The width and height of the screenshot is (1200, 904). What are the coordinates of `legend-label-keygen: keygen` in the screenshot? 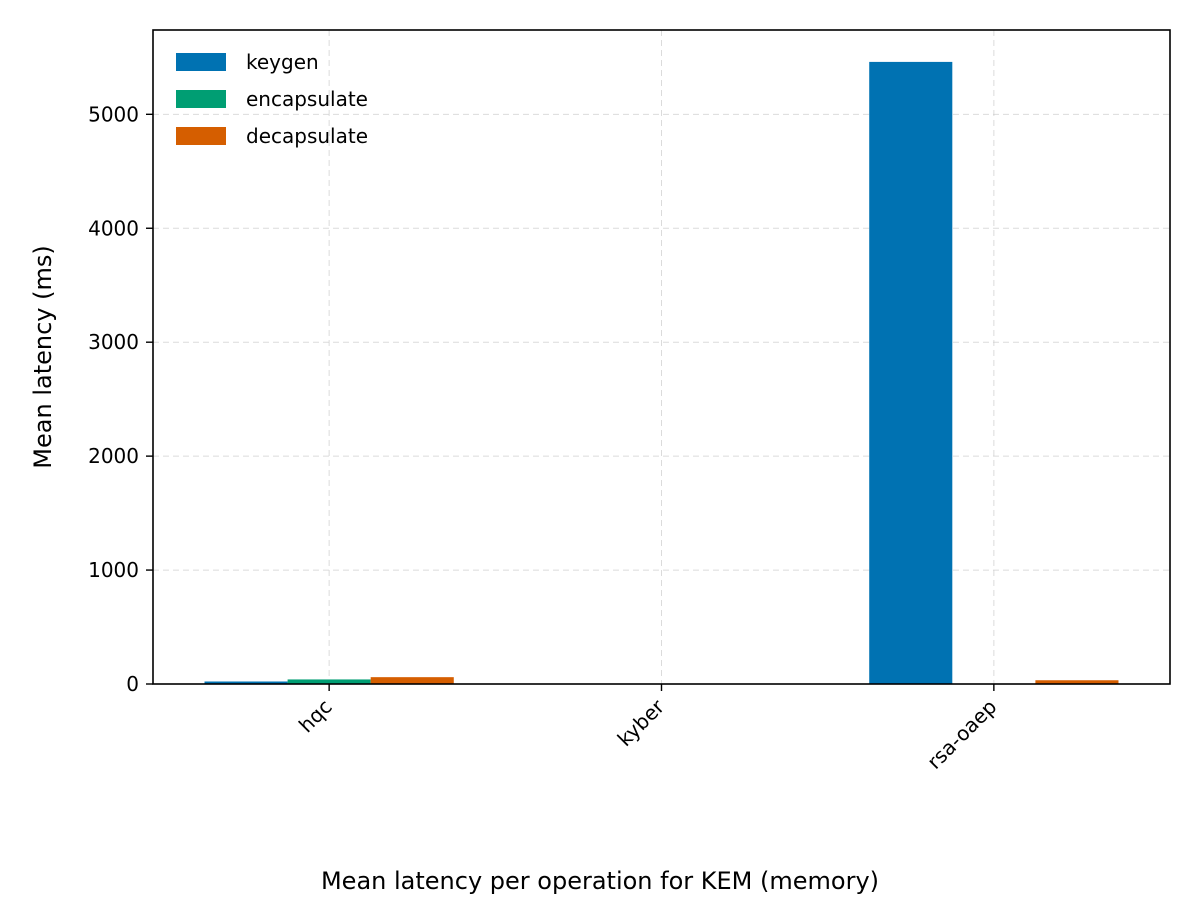 It's located at (282, 62).